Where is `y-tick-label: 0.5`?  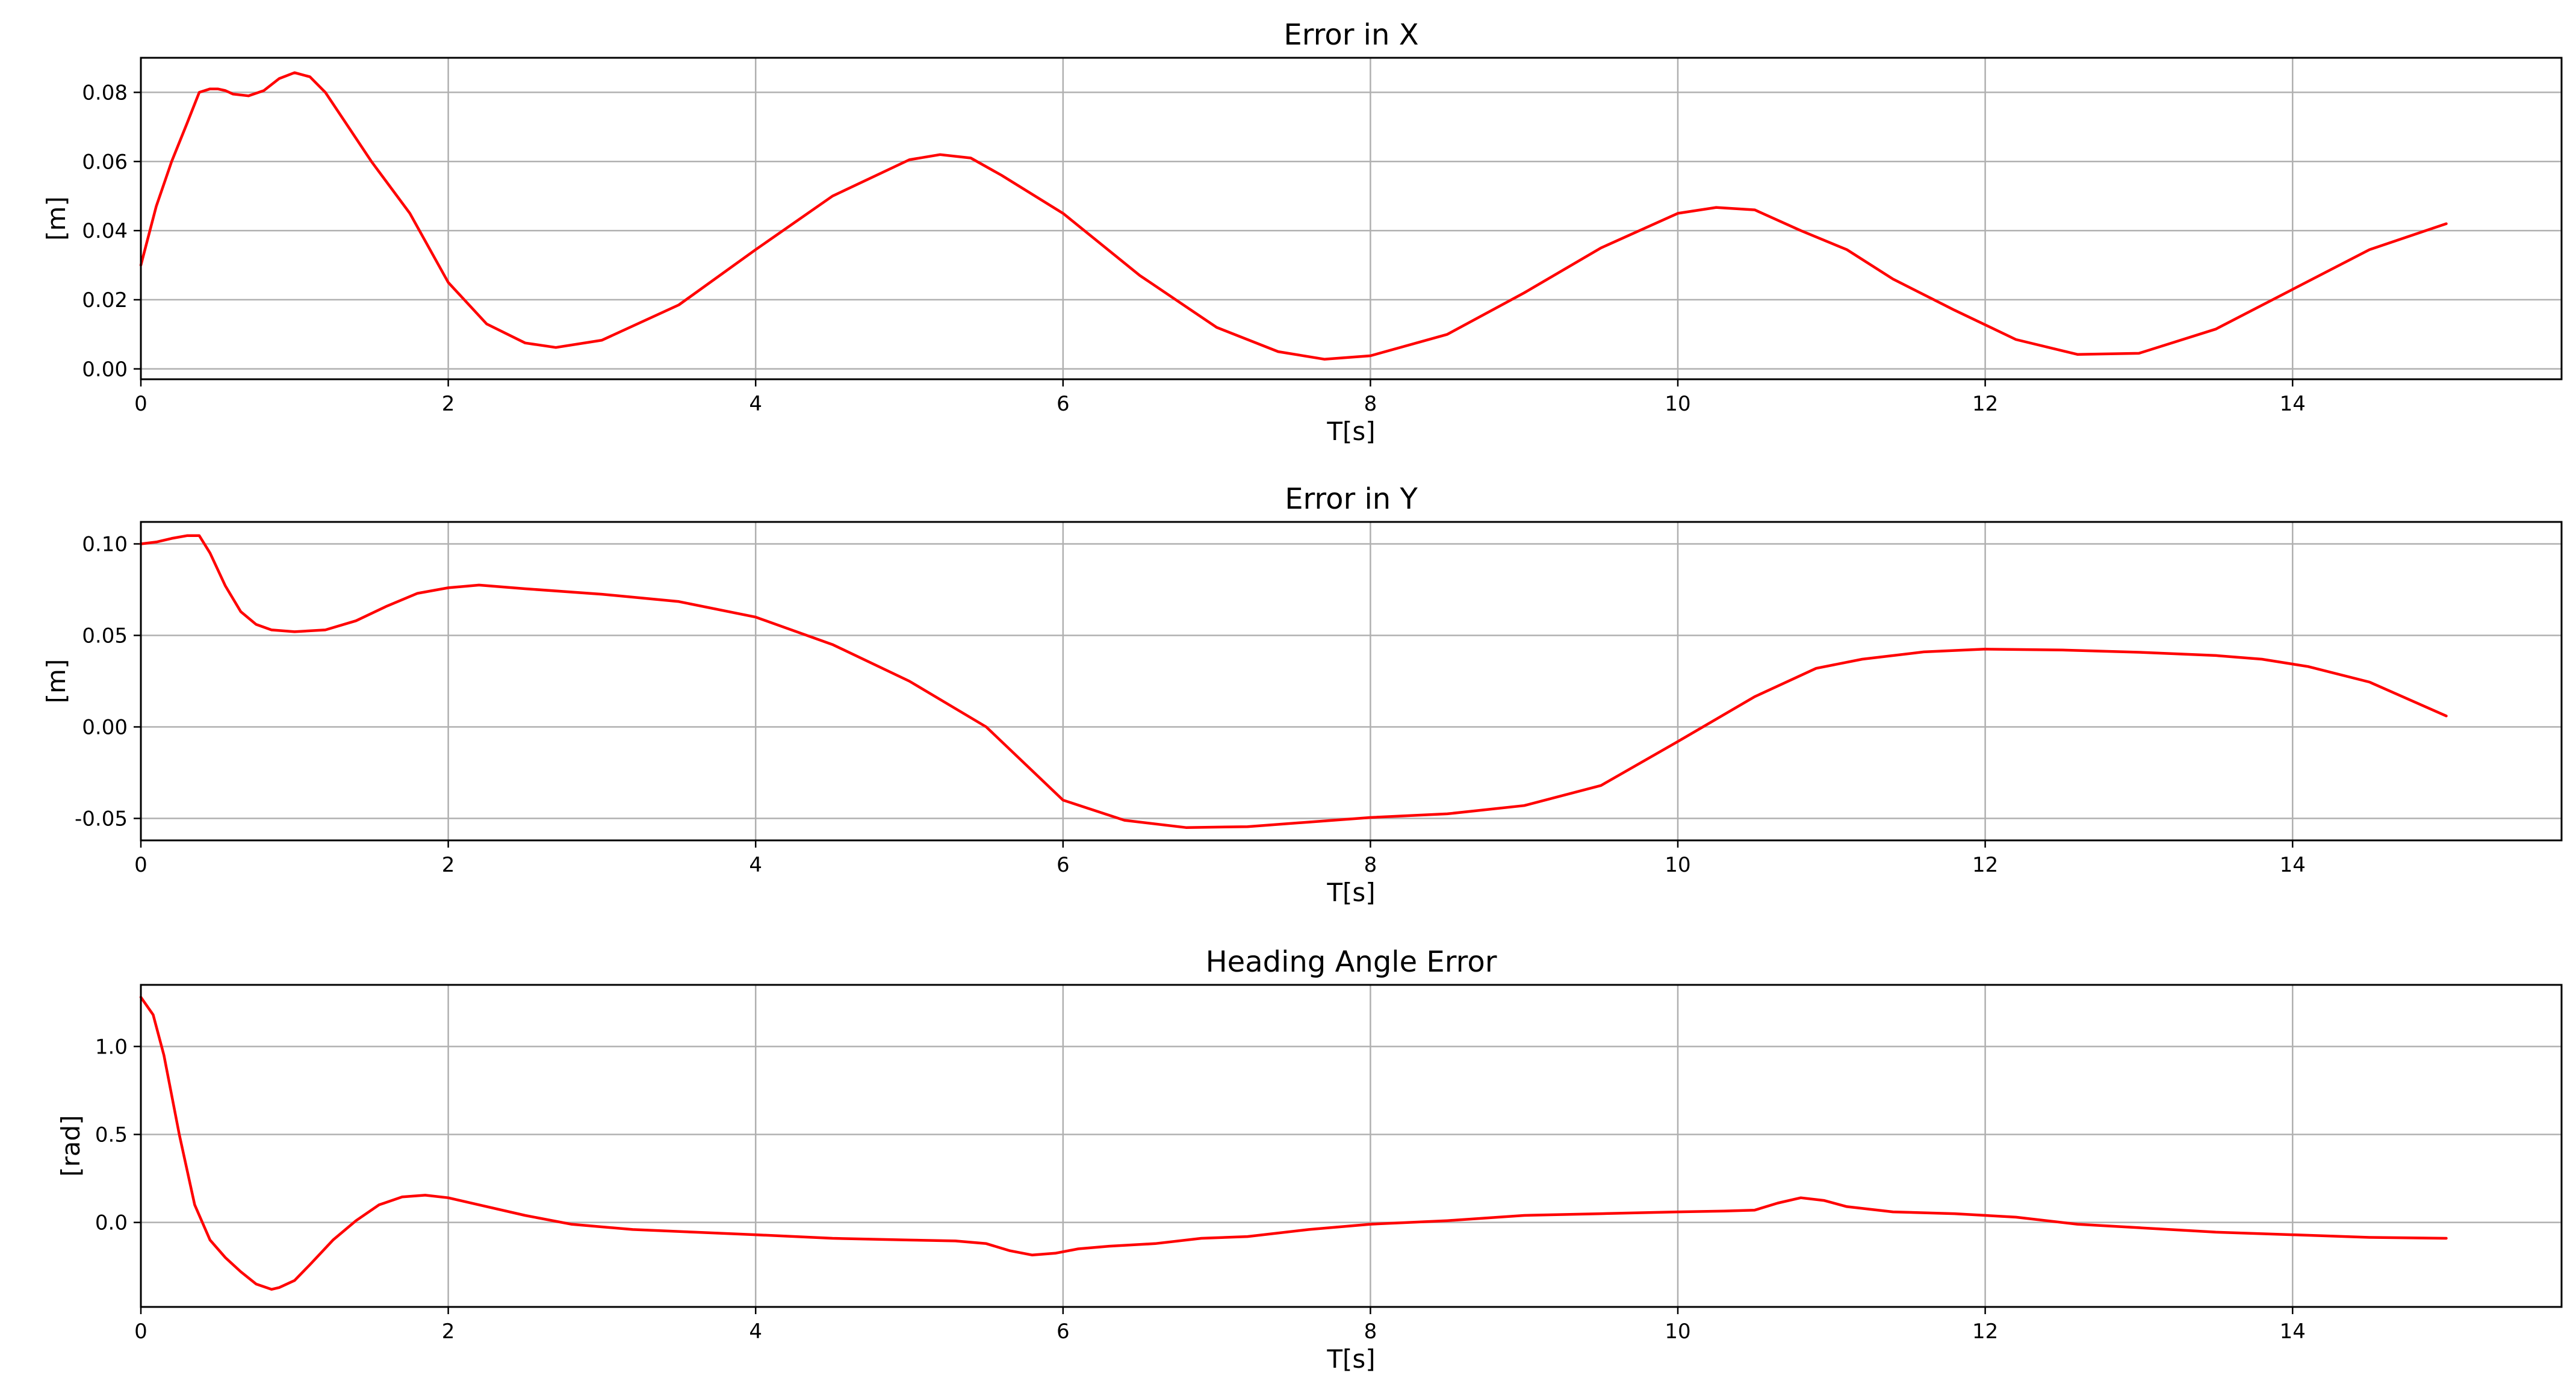
y-tick-label: 0.5 is located at coordinates (111, 1135).